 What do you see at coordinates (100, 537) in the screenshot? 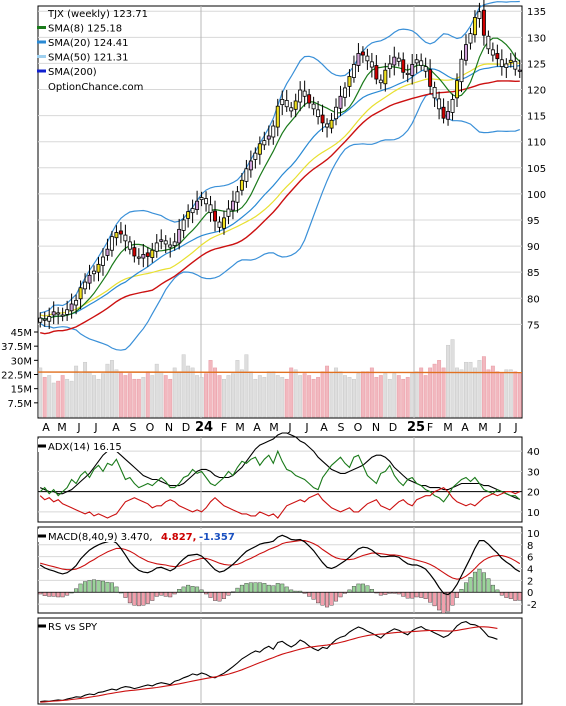
I see `macd-title: MACD(8,40,9) 3.470,` at bounding box center [100, 537].